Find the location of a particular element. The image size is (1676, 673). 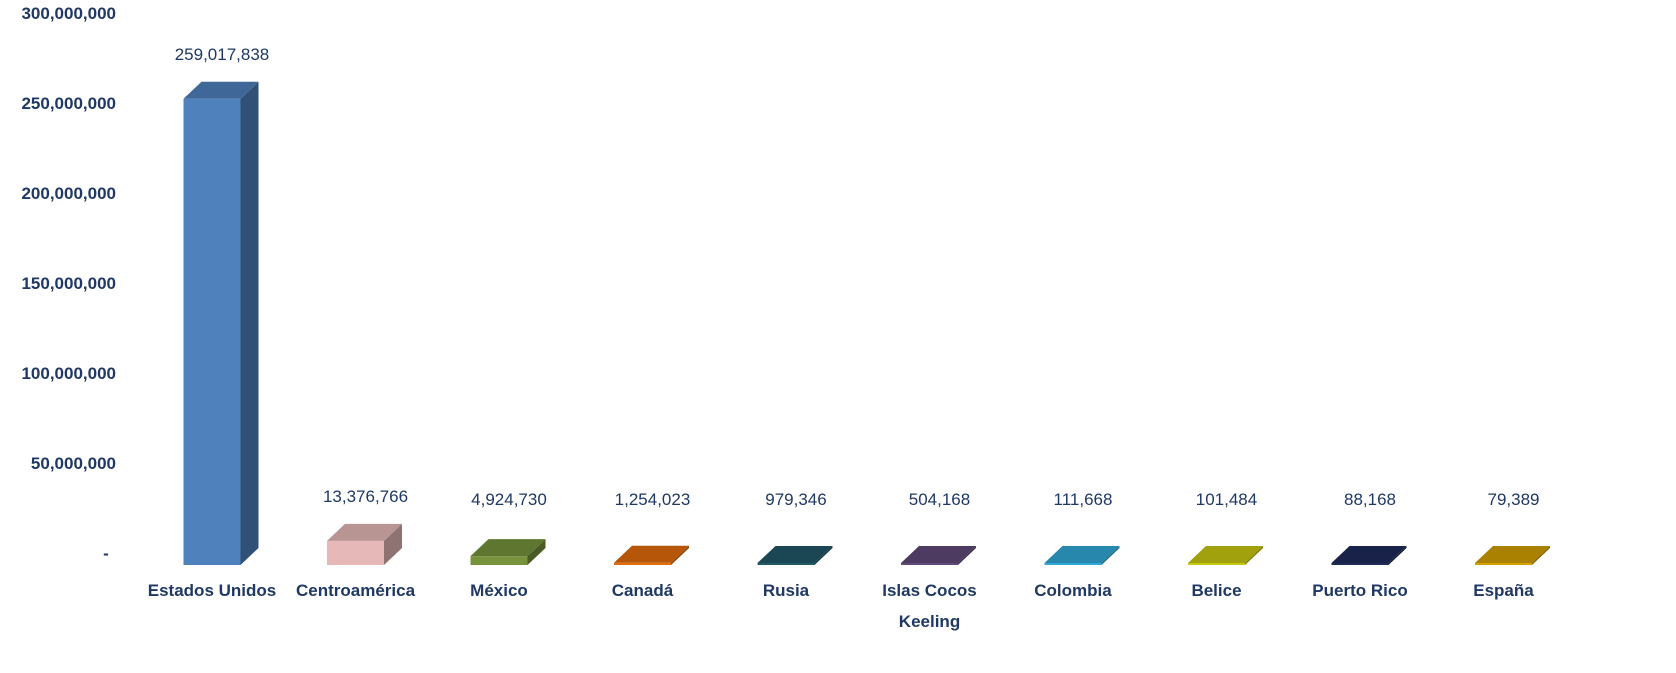

y-tick-label: 200,000,000 is located at coordinates (68, 193).